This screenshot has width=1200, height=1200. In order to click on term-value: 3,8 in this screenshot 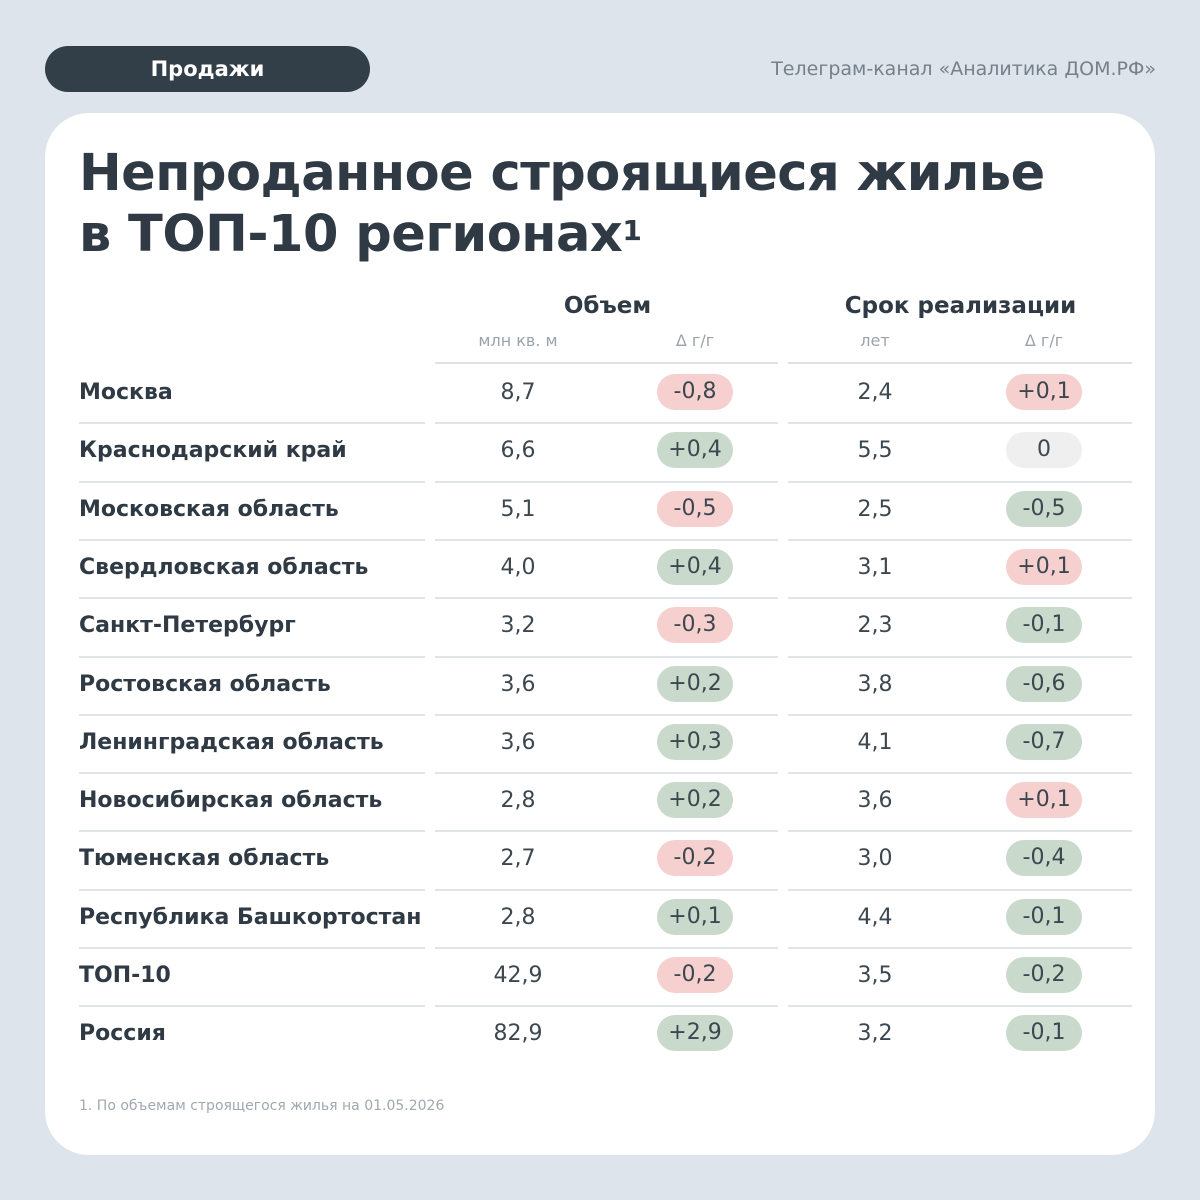, I will do `click(875, 684)`.